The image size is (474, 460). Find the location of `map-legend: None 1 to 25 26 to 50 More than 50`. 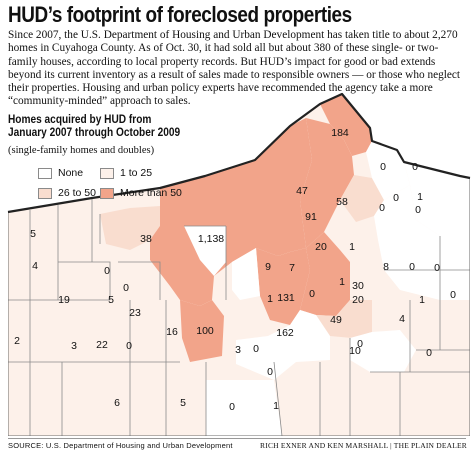

map-legend: None 1 to 25 26 to 50 More than 50 is located at coordinates (128, 184).